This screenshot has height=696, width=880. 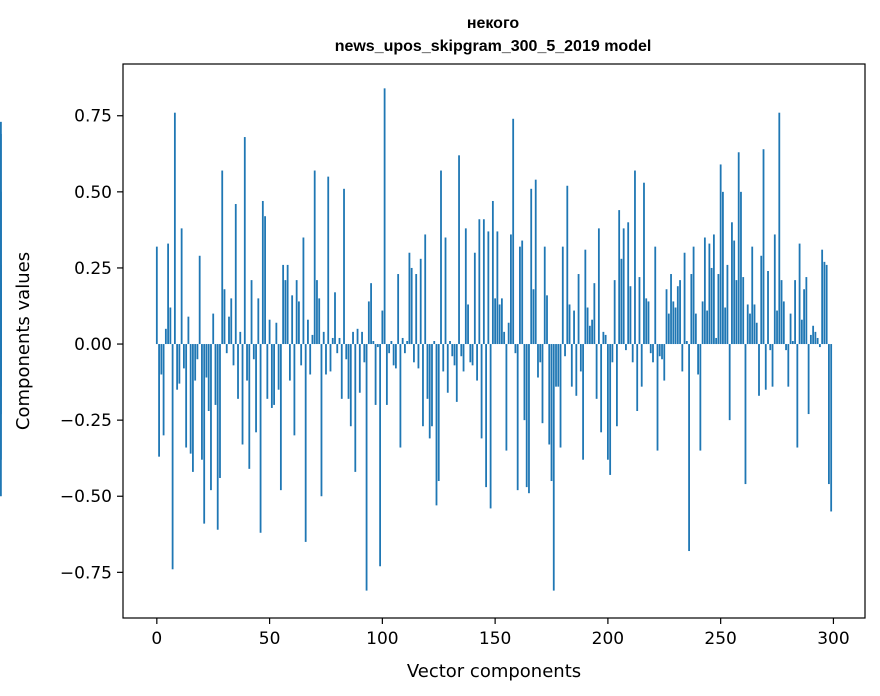 I want to click on y-tick-label-4: 0.25, so click(x=93, y=269).